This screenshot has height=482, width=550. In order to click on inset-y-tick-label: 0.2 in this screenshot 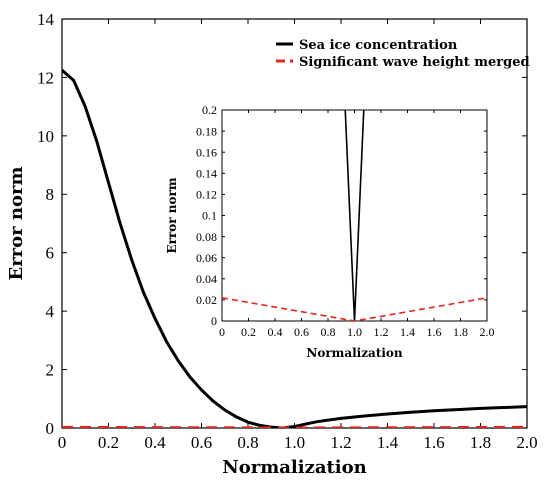, I will do `click(209, 110)`.